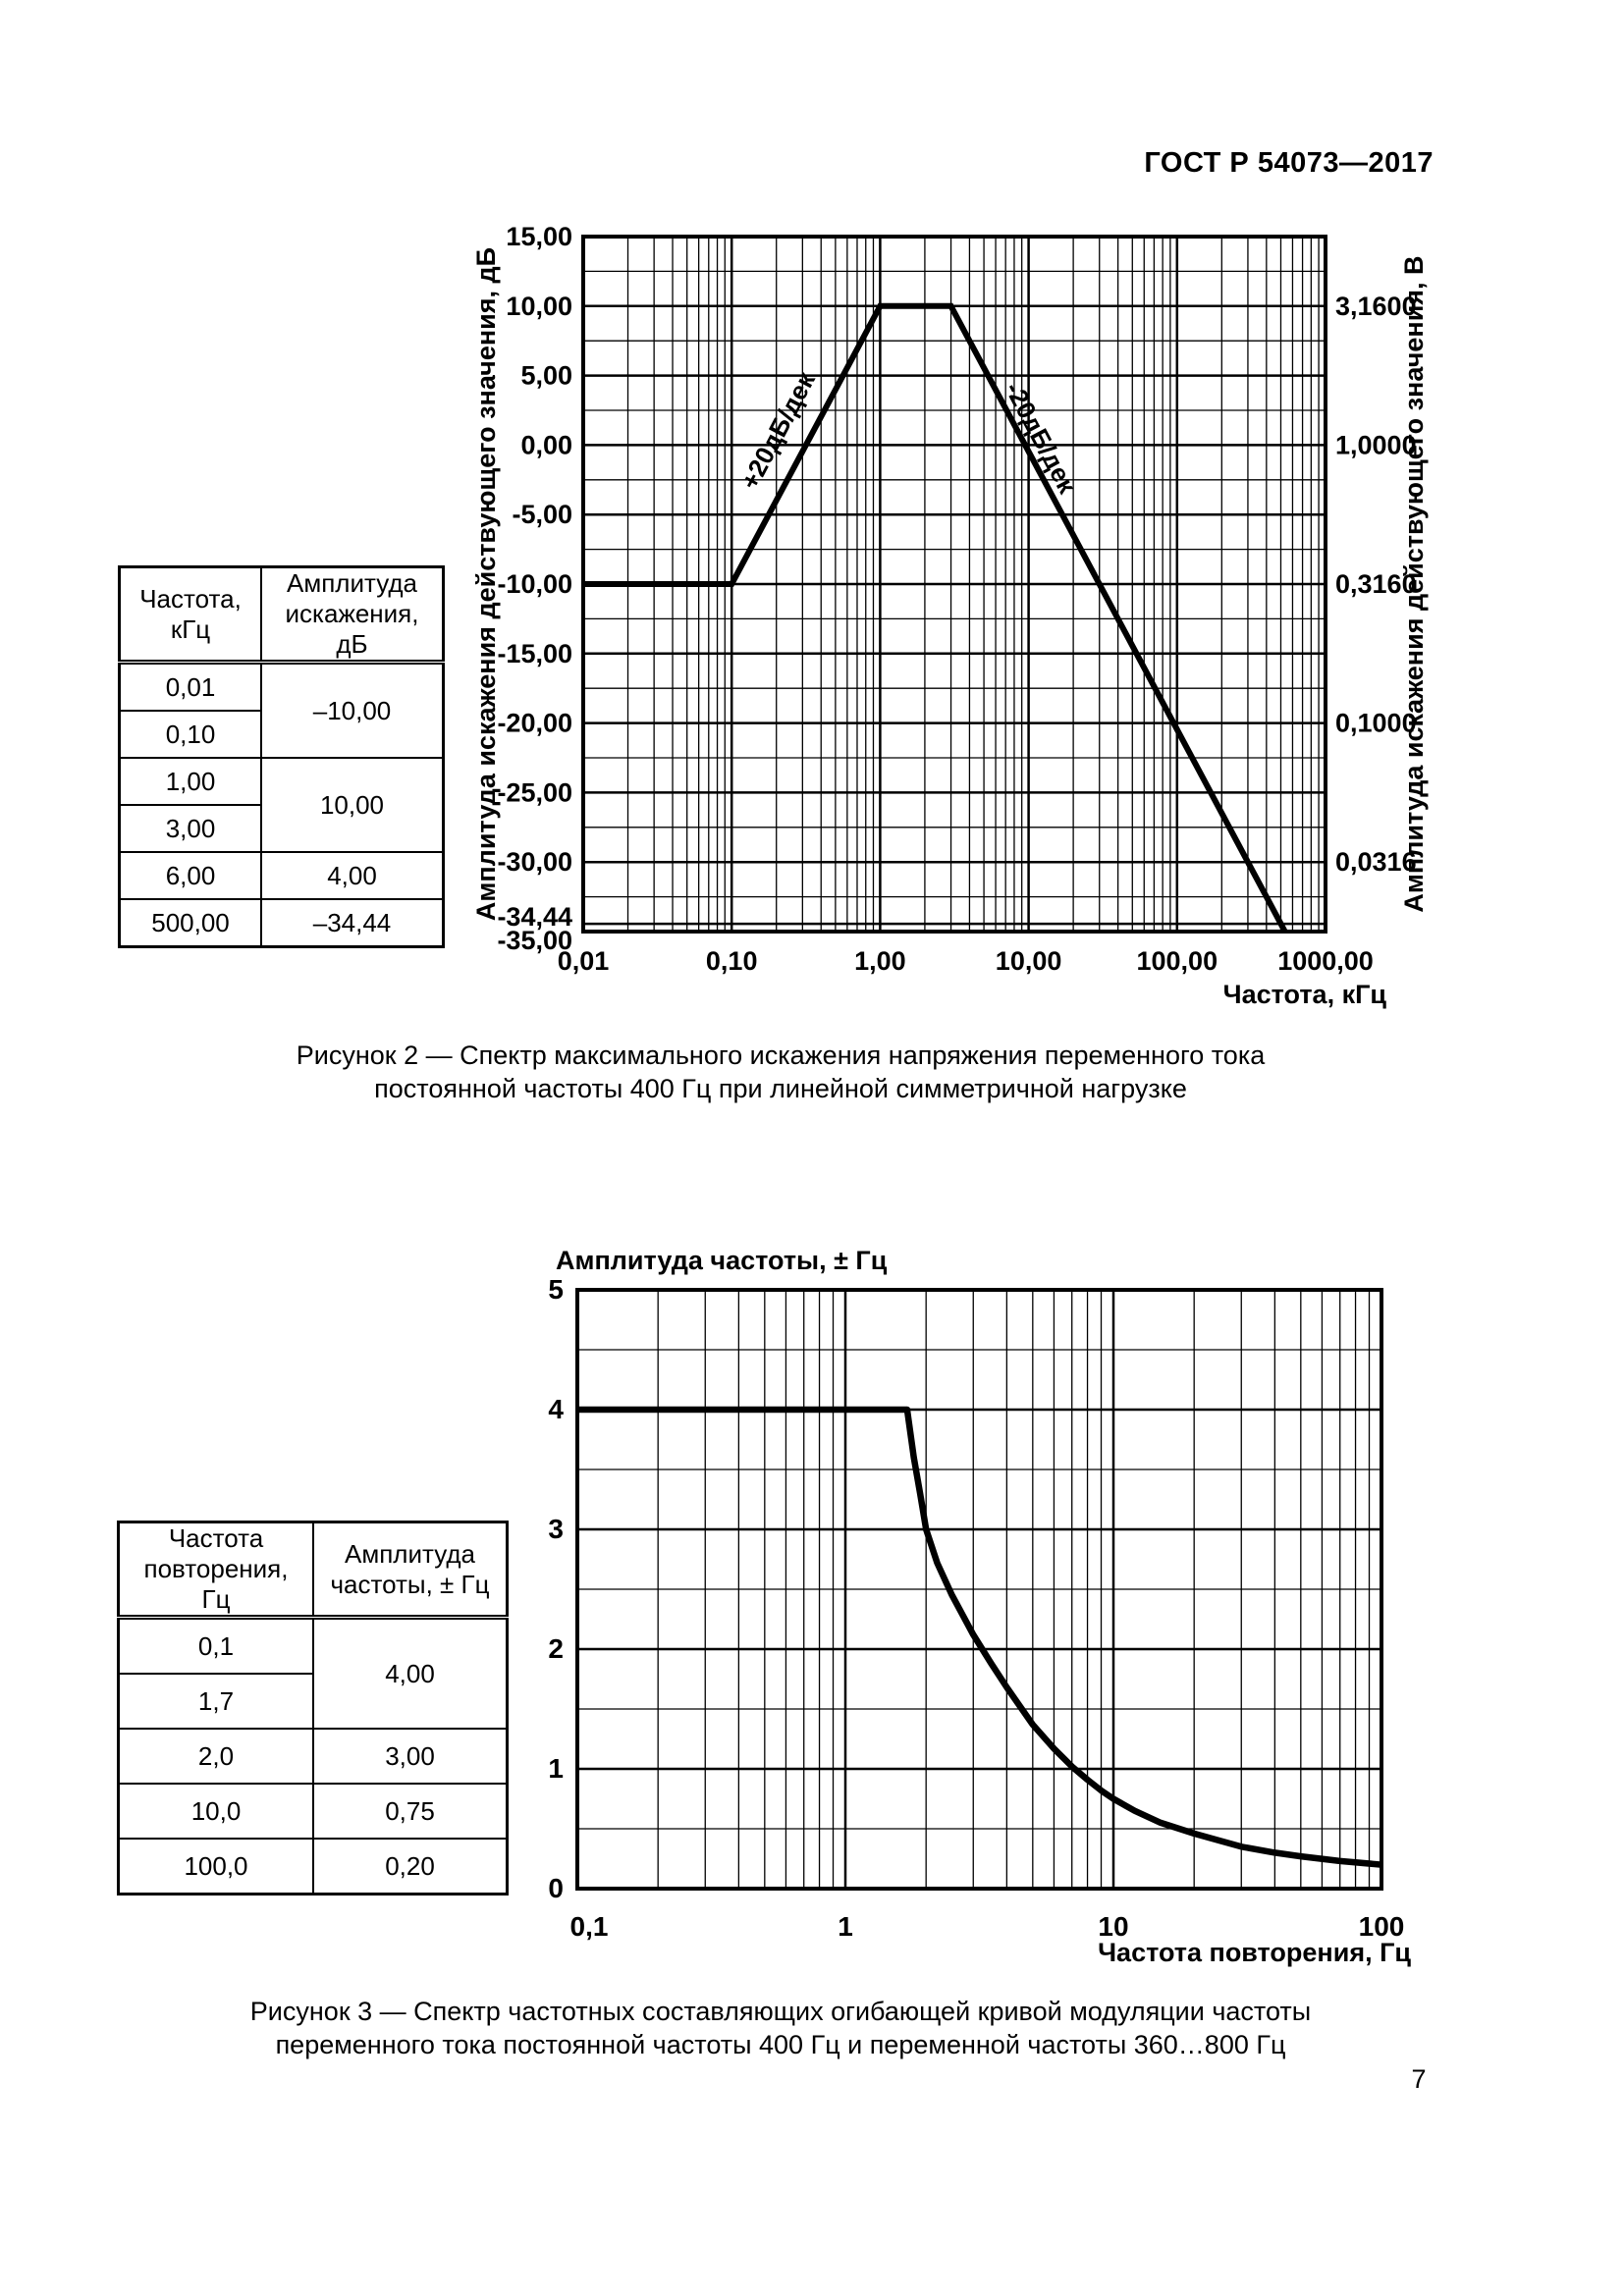  I want to click on figure2-x-axis-title: Частота, кГц, so click(1305, 995).